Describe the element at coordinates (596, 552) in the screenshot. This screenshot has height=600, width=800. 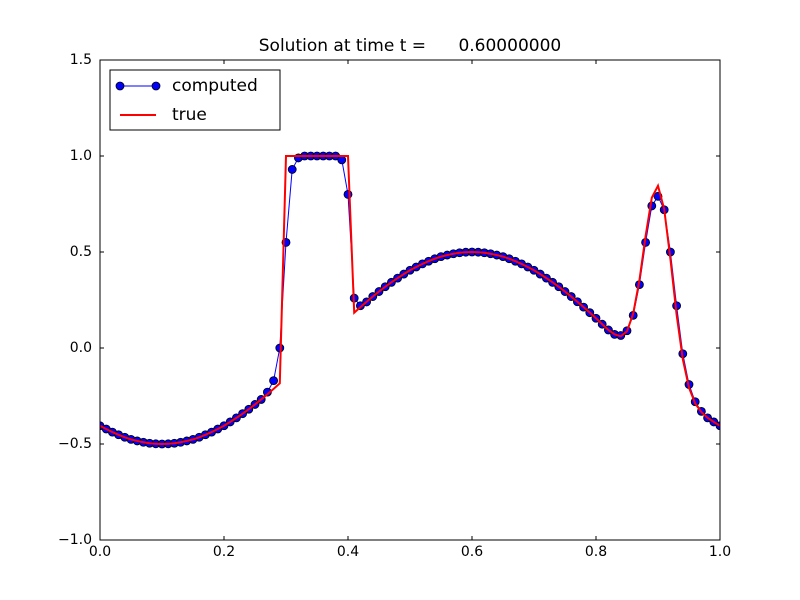
I see `x-tick-label: 0.8` at that location.